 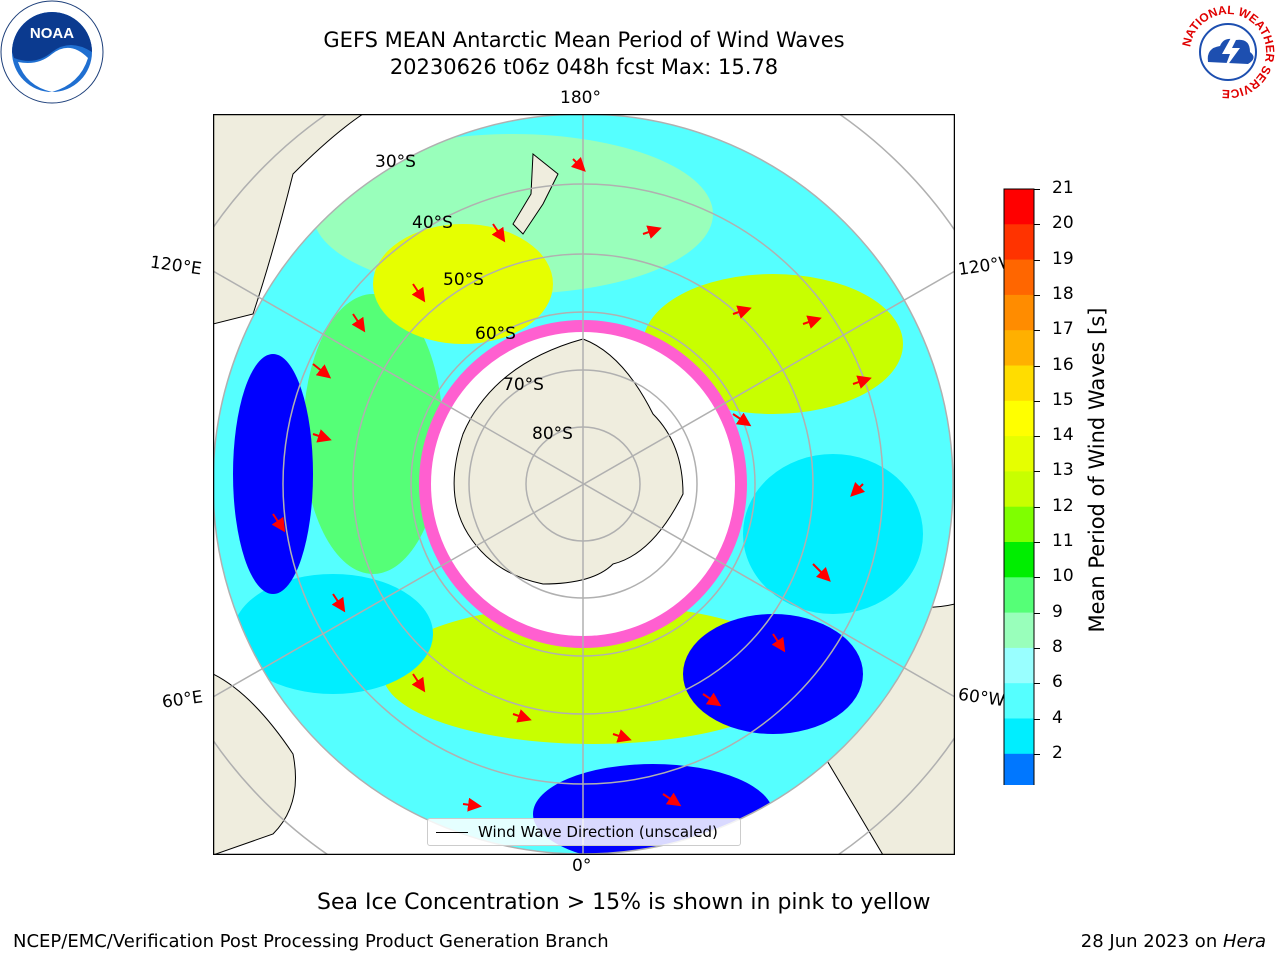 I want to click on colorbar-tick-label: 16, so click(x=1063, y=364).